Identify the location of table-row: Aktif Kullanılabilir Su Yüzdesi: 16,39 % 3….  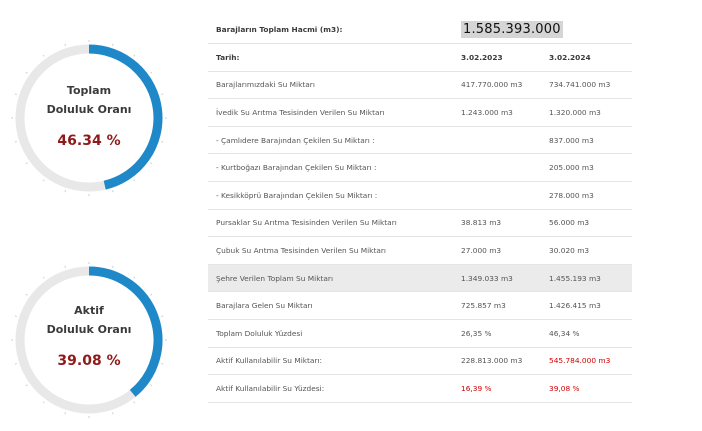
(420, 389).